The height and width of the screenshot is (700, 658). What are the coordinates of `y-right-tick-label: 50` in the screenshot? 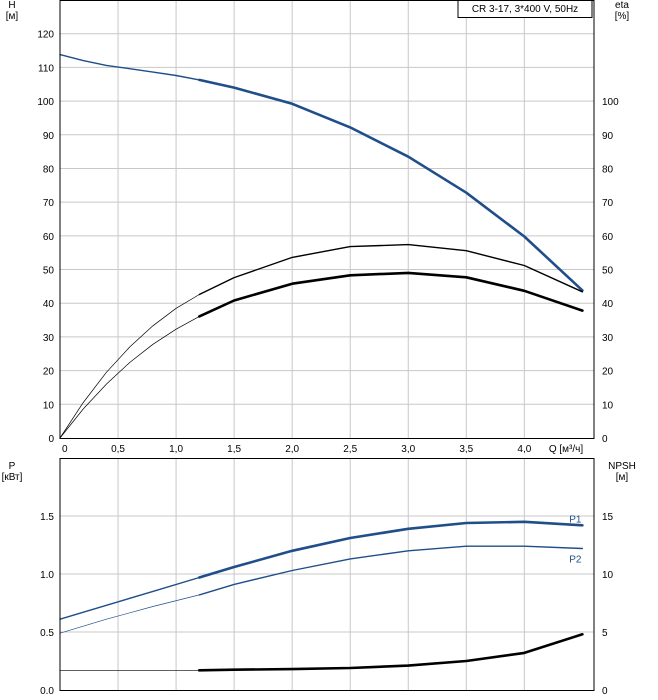 It's located at (608, 271).